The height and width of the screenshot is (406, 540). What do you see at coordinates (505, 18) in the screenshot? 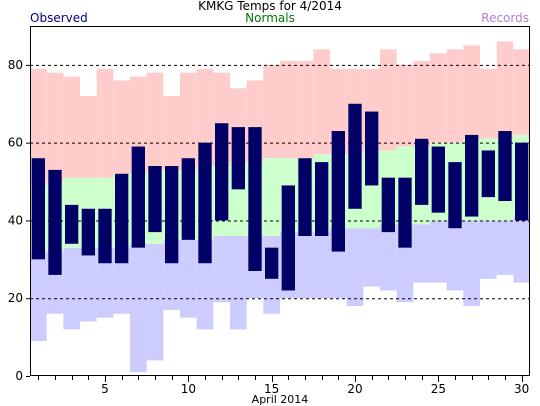
I see `legend-records: Records` at bounding box center [505, 18].